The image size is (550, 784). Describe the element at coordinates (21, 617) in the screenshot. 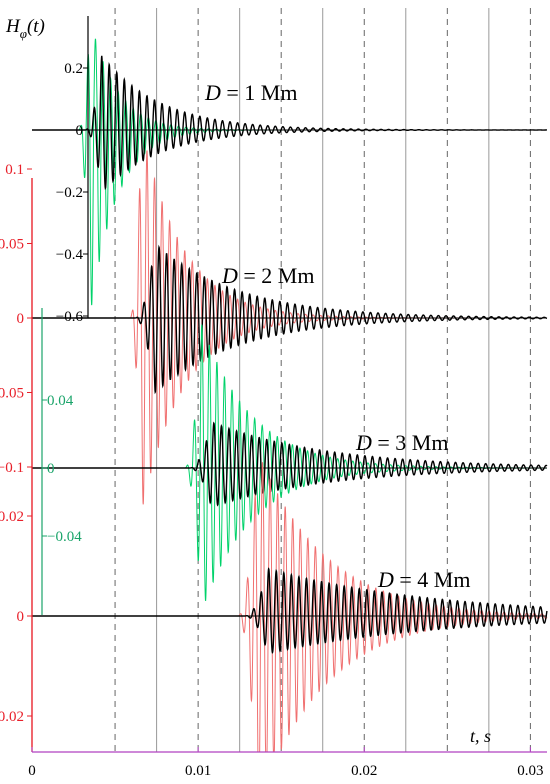

I see `panel-4-y-tick-label: 0` at that location.